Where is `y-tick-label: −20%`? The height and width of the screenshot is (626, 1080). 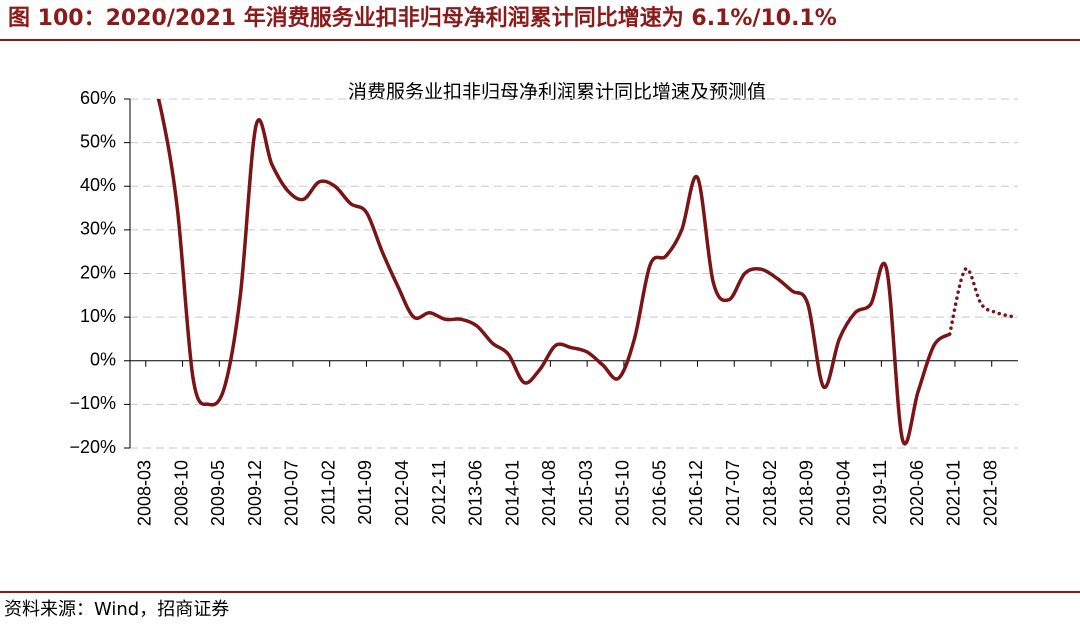
y-tick-label: −20% is located at coordinates (92, 447).